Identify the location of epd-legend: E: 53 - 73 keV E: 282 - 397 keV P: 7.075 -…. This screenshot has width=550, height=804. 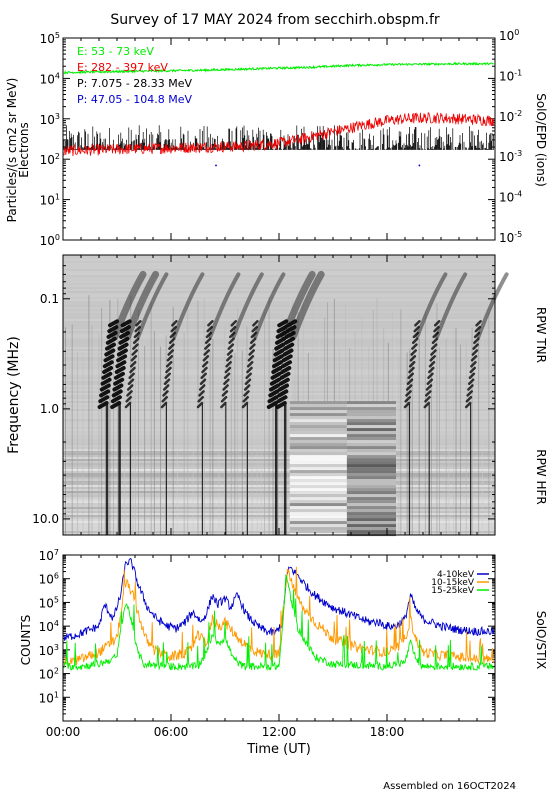
(135, 75).